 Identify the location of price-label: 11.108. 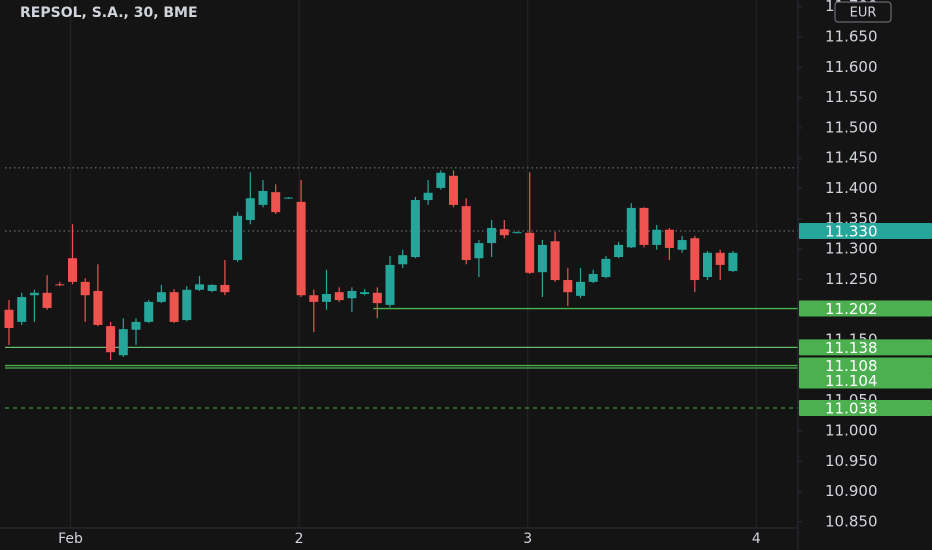
(851, 366).